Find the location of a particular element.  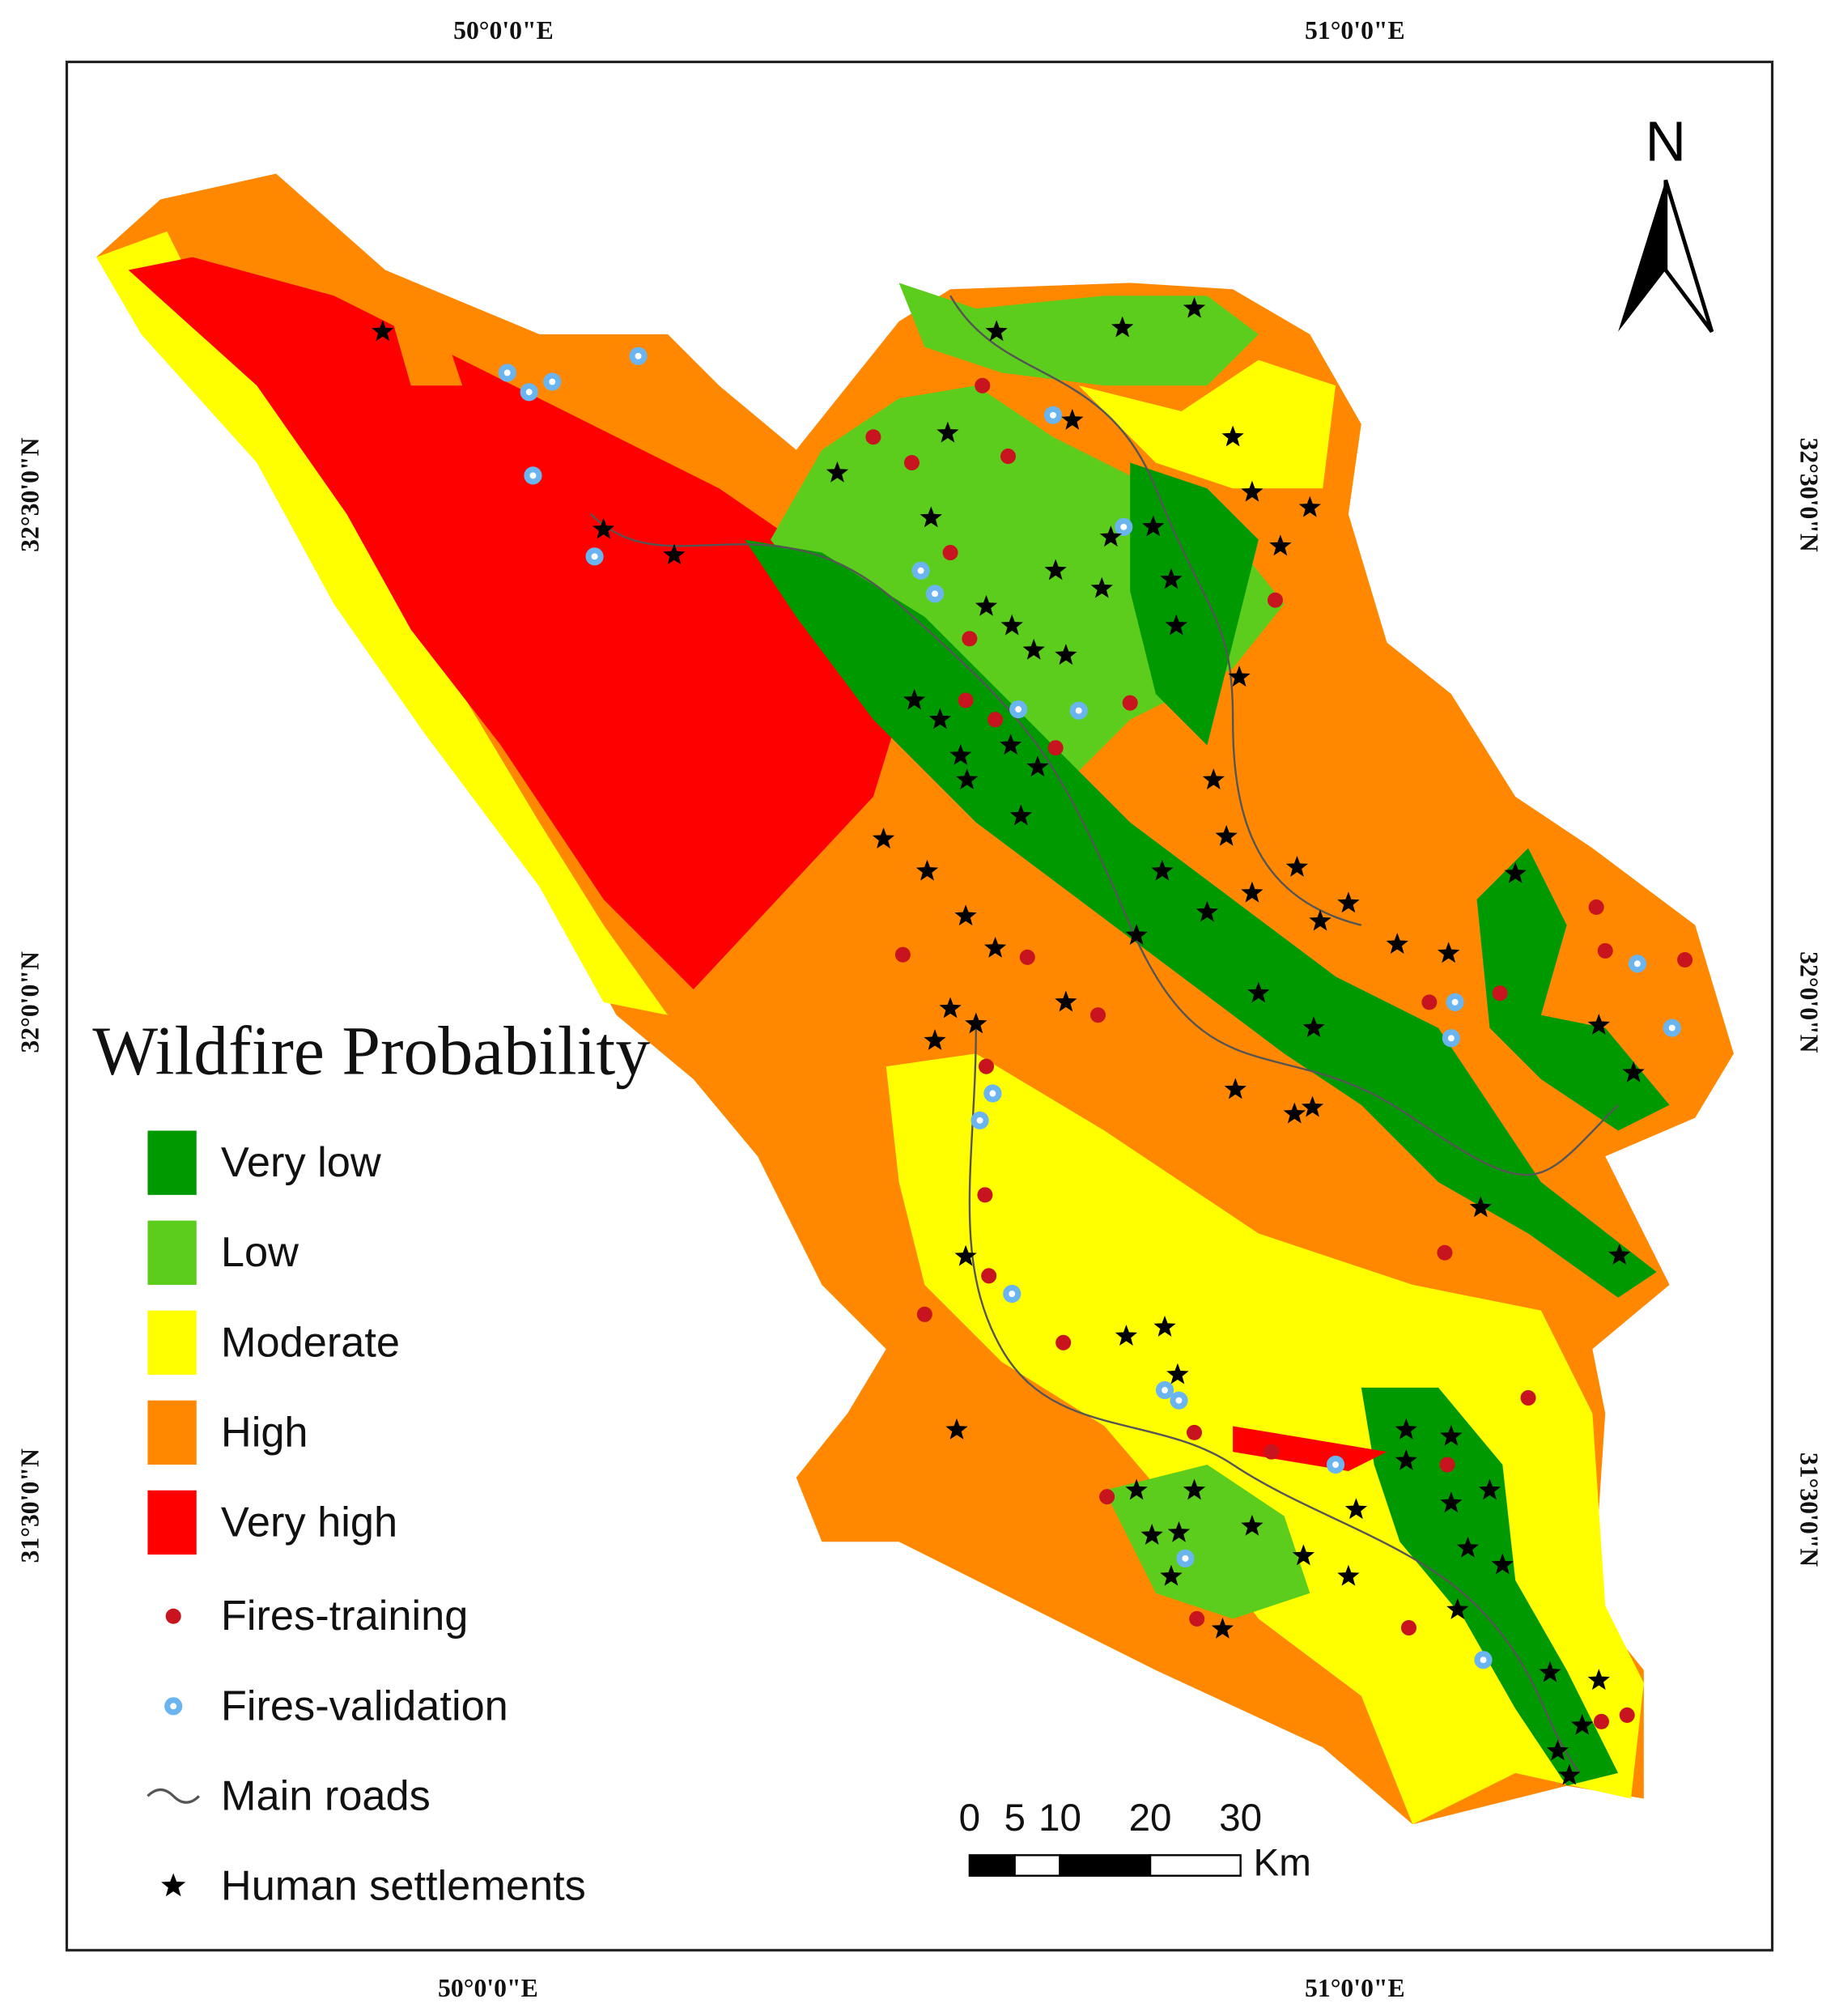

scale-unit: Km is located at coordinates (1282, 1864).